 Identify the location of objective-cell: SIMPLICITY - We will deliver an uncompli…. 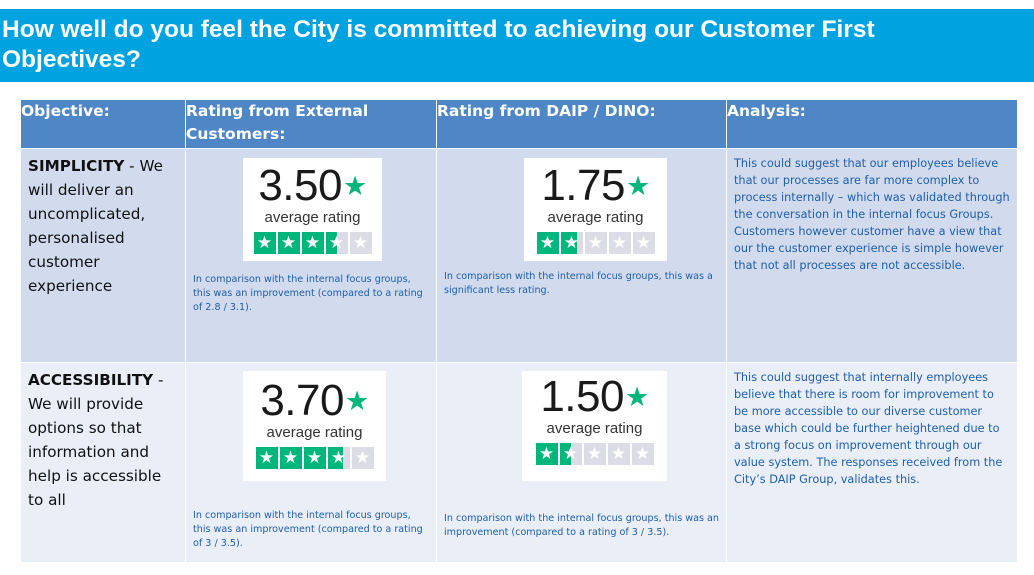
(103, 255).